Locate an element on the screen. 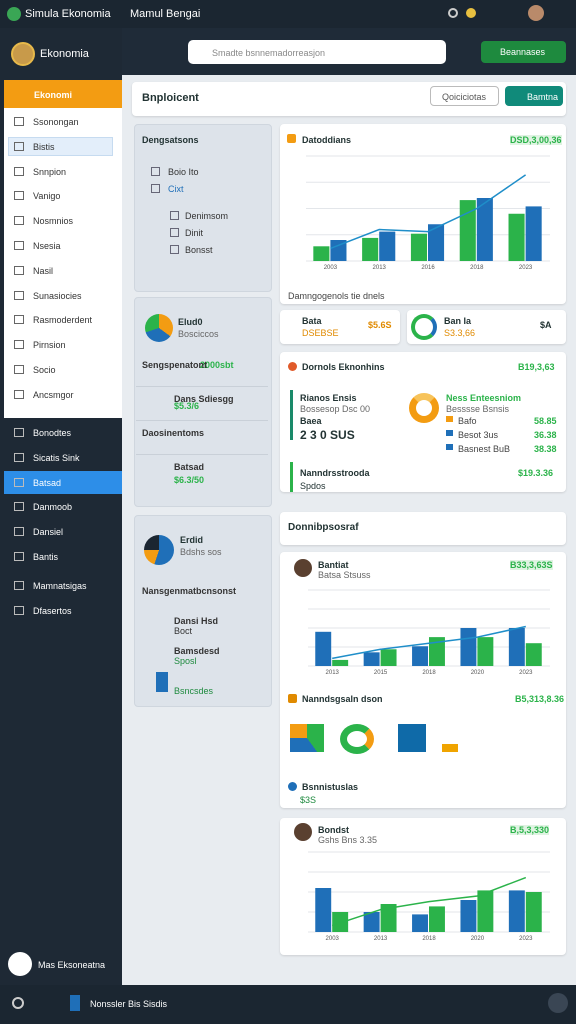  extra-value: B5,313,8.36 is located at coordinates (540, 699).